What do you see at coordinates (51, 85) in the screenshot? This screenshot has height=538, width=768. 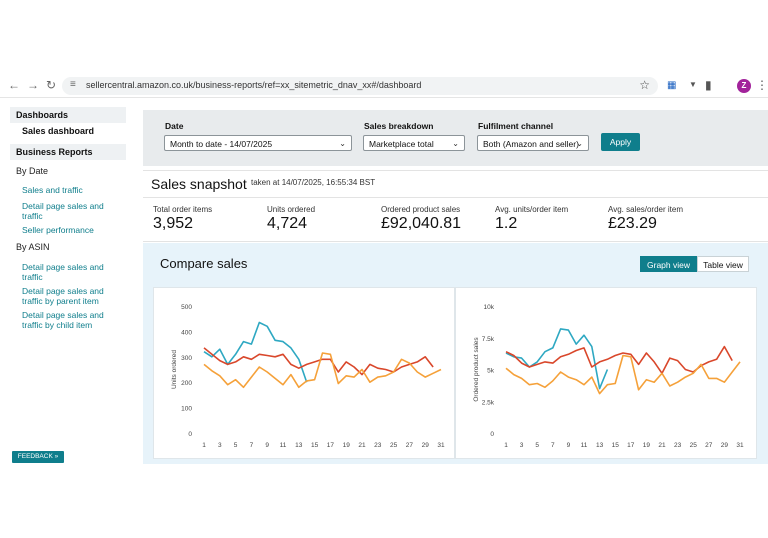 I see `reload-icon: ↻` at bounding box center [51, 85].